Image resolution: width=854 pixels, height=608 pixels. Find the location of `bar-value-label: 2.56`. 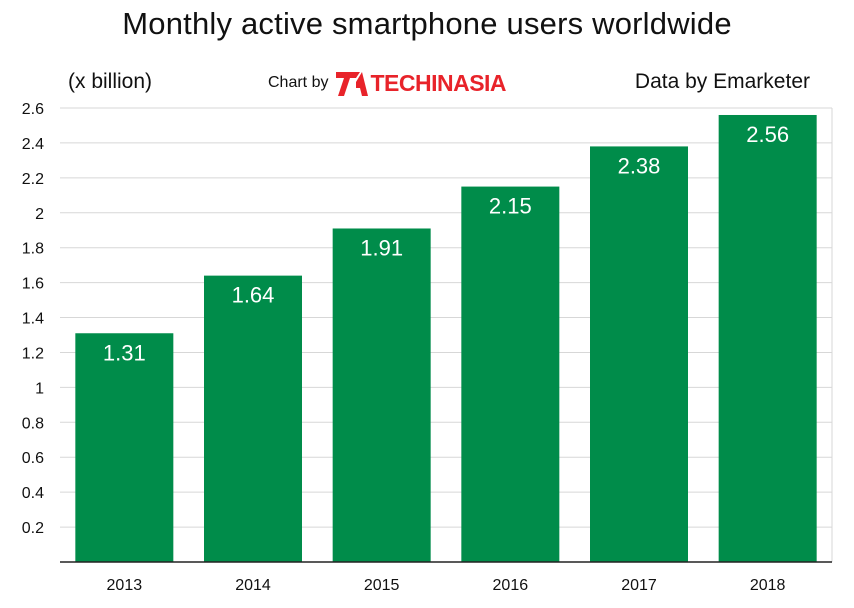

bar-value-label: 2.56 is located at coordinates (767, 134).